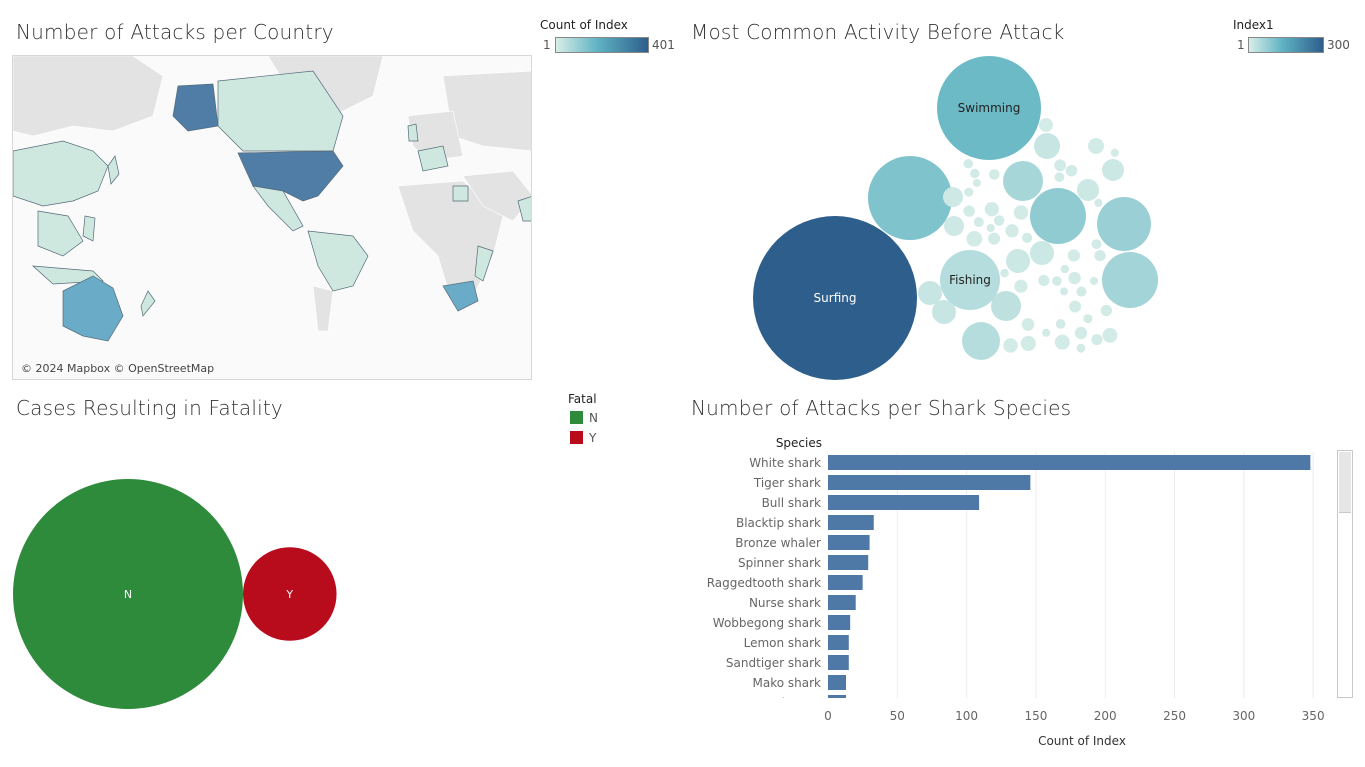 The width and height of the screenshot is (1365, 767). I want to click on fatality-bubble-n, so click(128, 594).